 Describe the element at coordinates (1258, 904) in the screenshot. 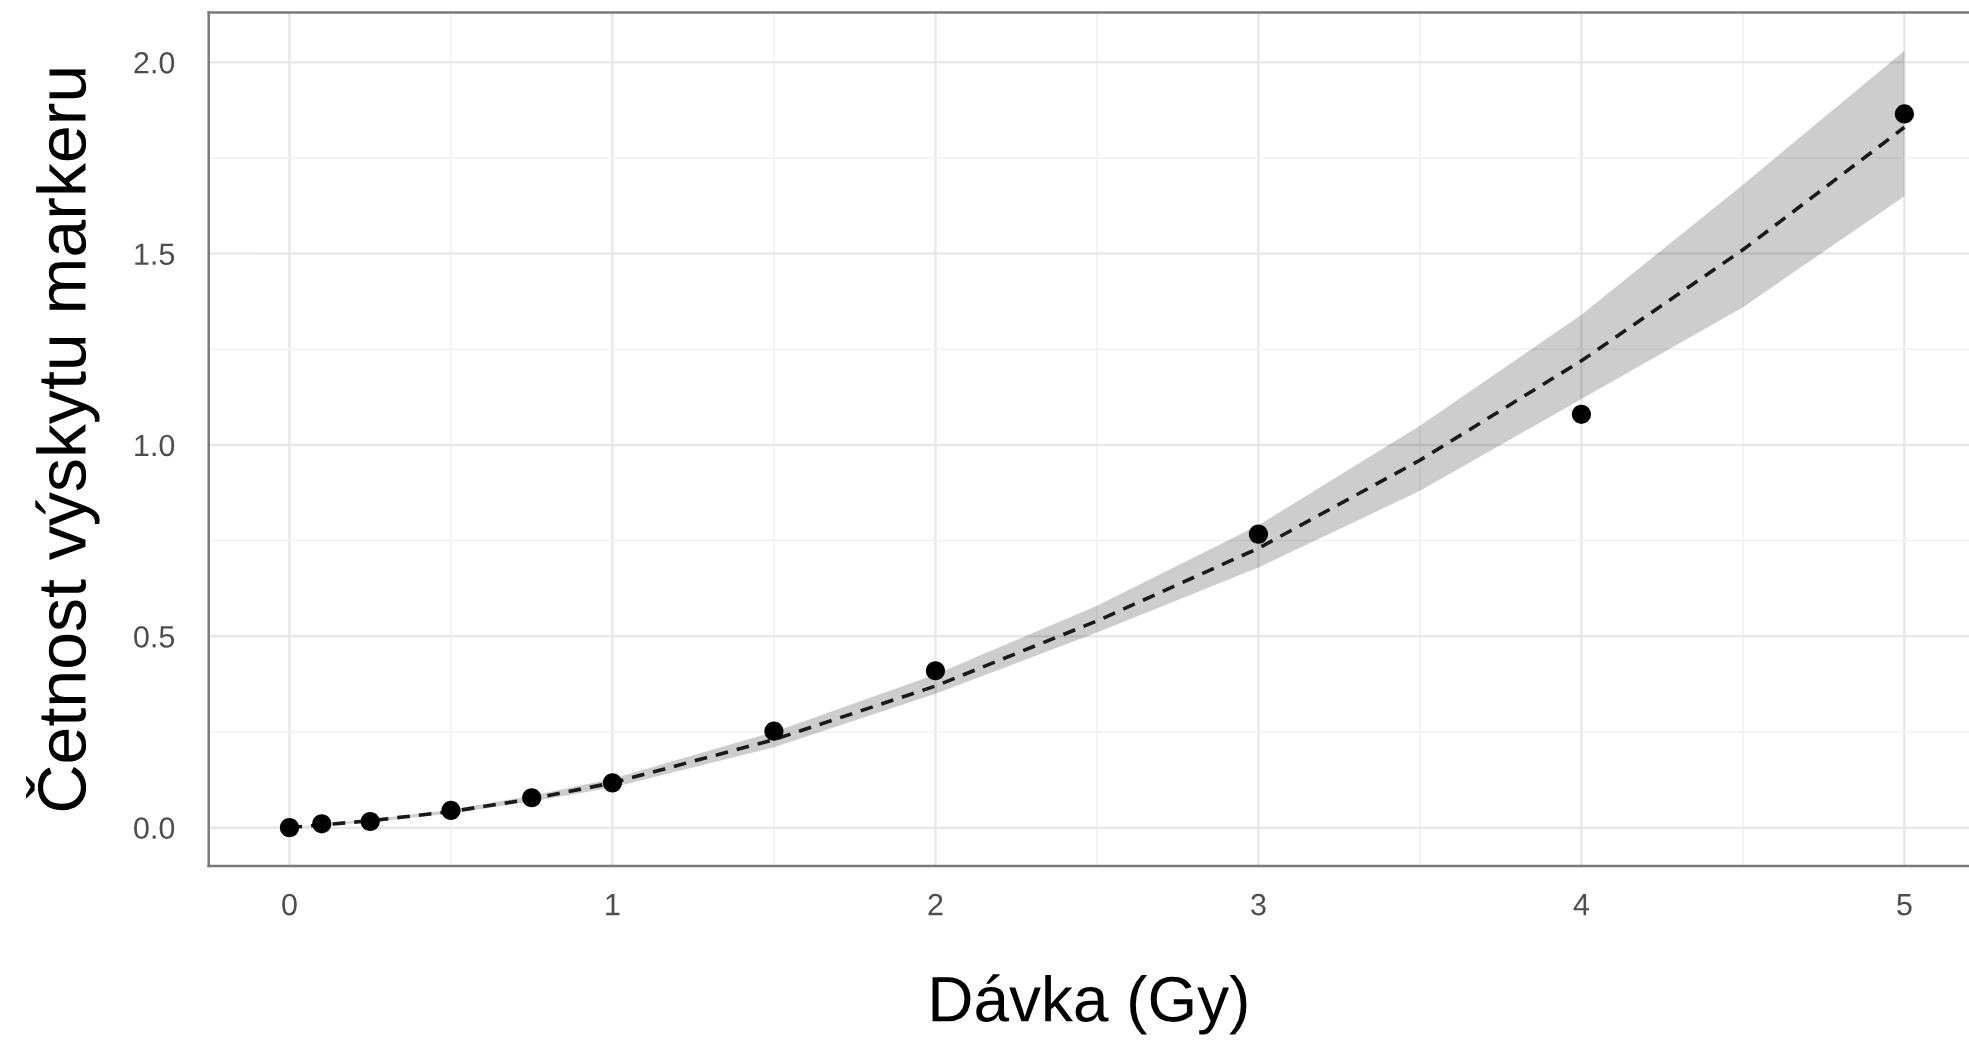

I see `x-tick-label: 3` at that location.